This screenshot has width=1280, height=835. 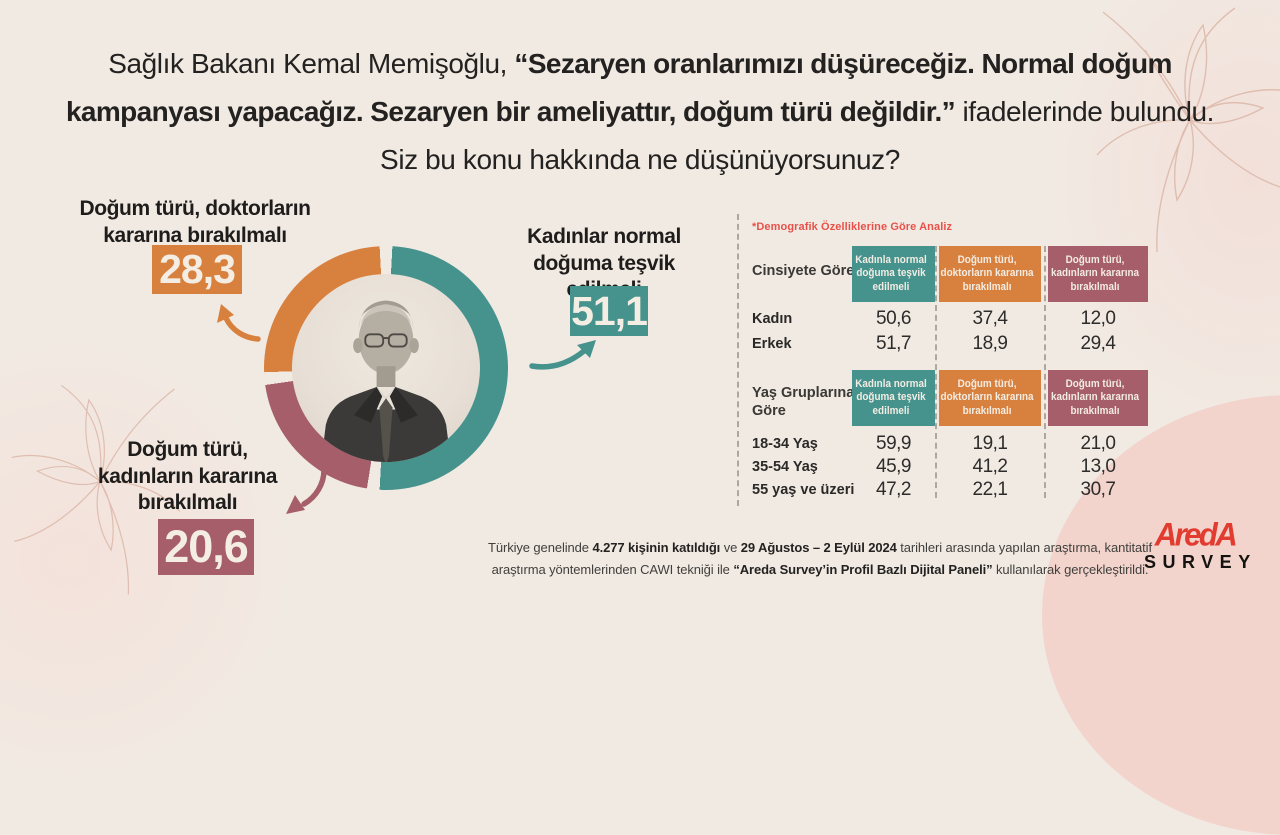 I want to click on value-box-doctors: 28,3, so click(x=197, y=269).